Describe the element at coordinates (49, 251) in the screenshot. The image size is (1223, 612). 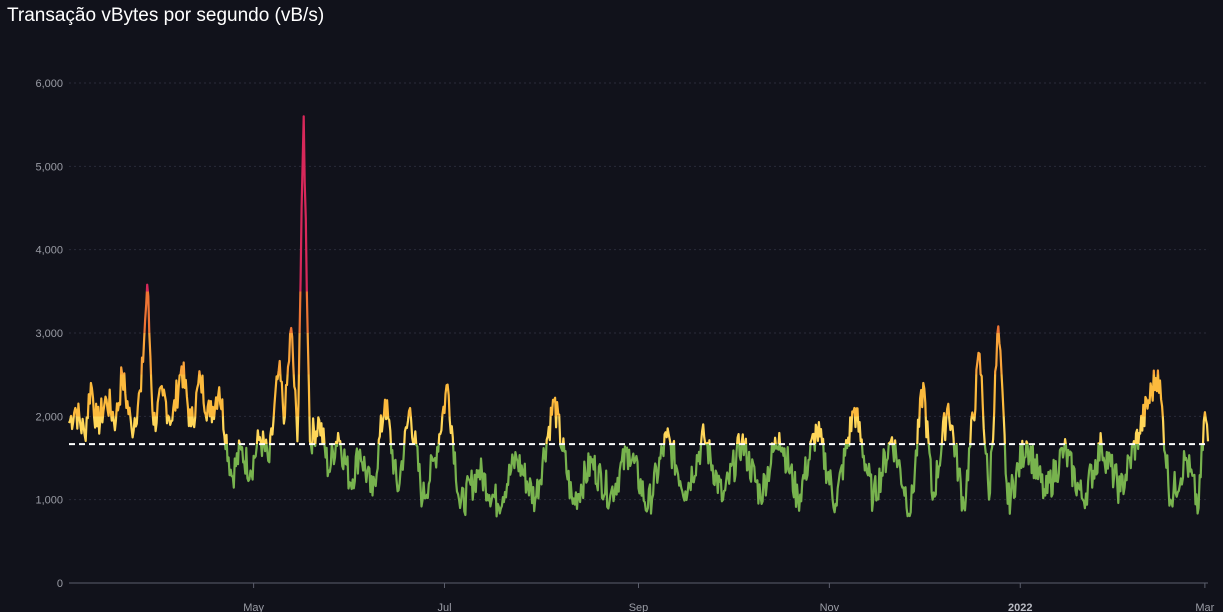
I see `y-tick-label: 4,000` at that location.